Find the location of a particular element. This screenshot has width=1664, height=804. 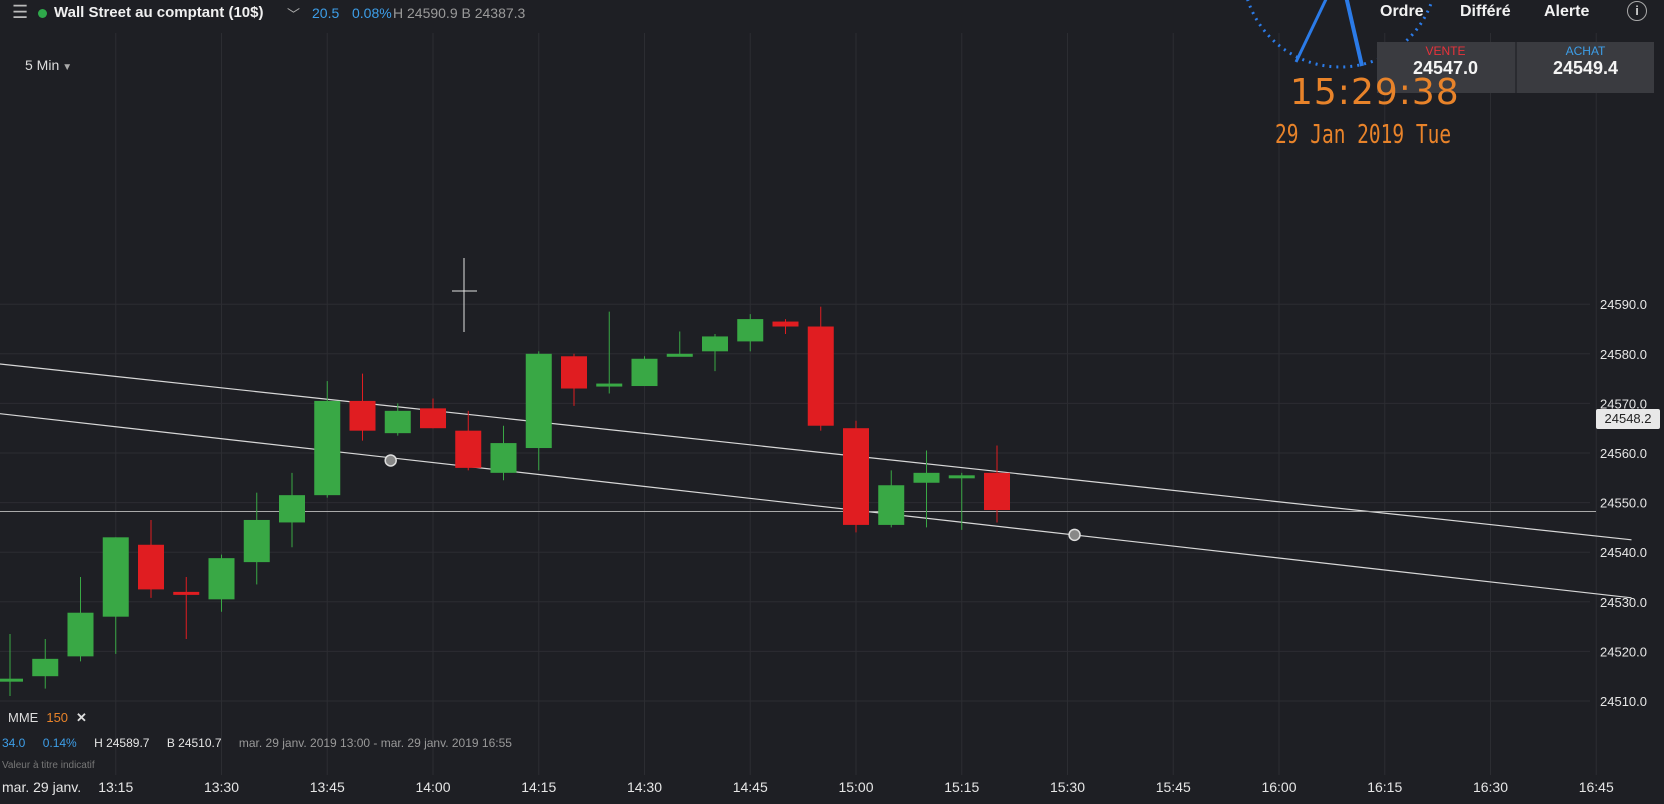

x-tick-label: 14:15 is located at coordinates (538, 787).